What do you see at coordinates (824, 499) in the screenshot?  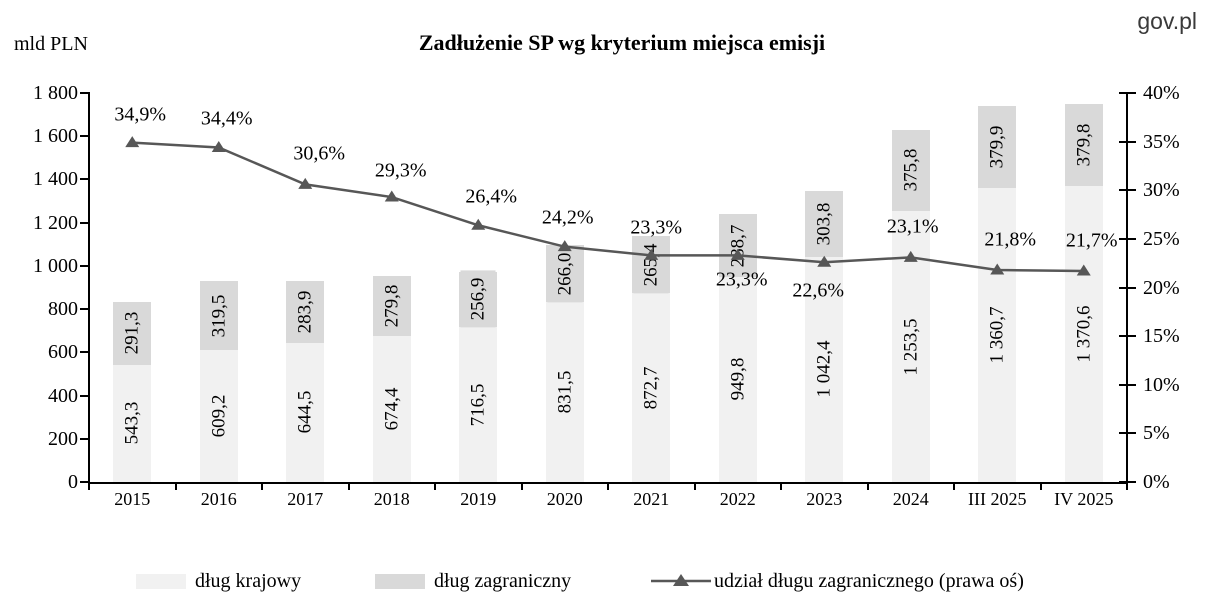 I see `x-axis-label-2023: 2023` at bounding box center [824, 499].